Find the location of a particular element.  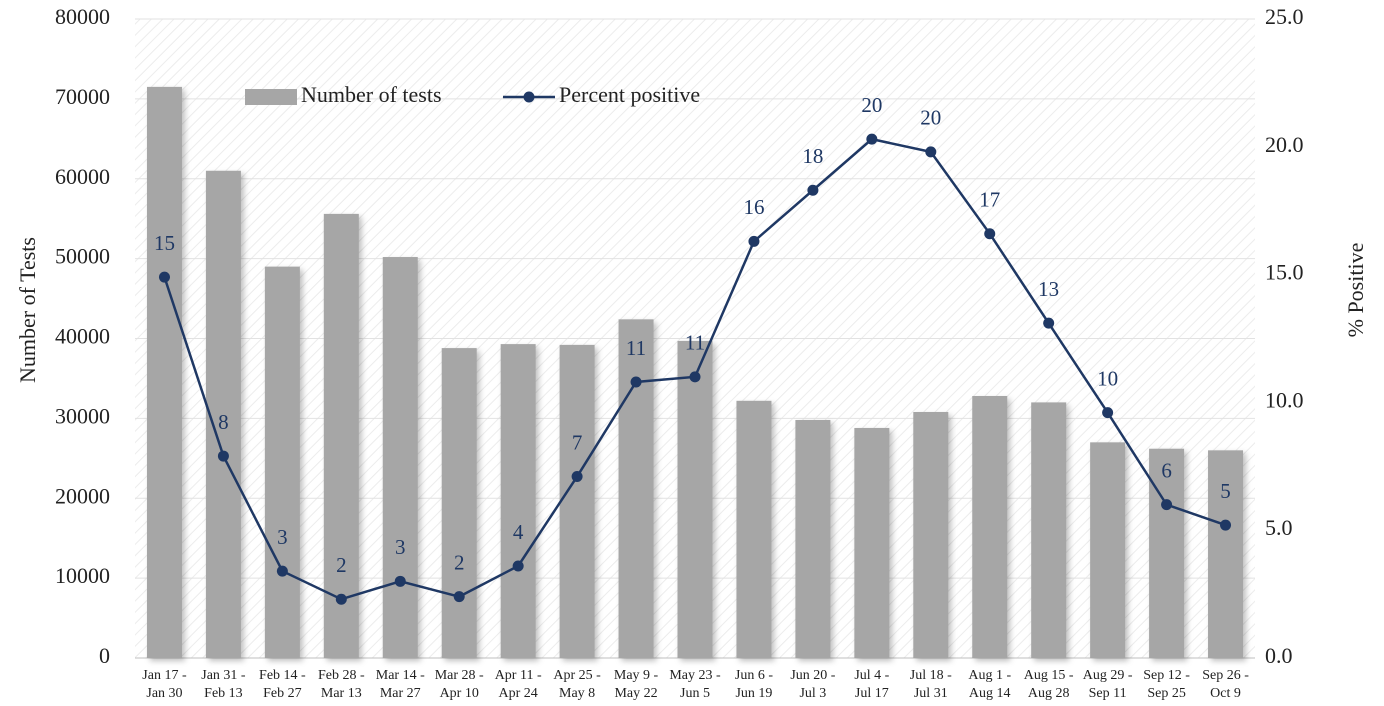

y2-tick-label: 20.0 is located at coordinates (1284, 144).